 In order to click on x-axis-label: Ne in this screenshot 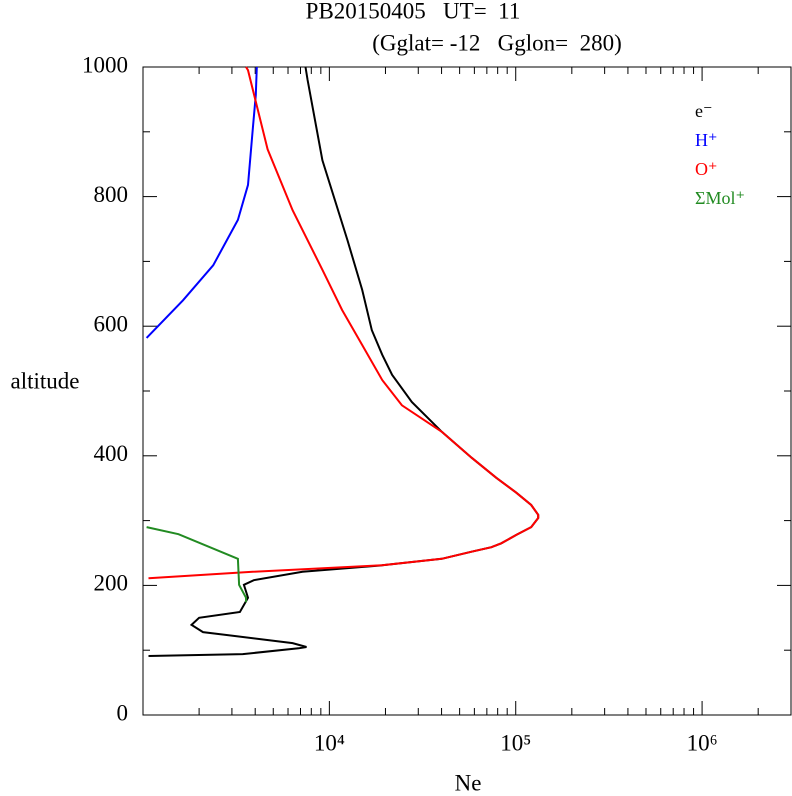, I will do `click(468, 782)`.